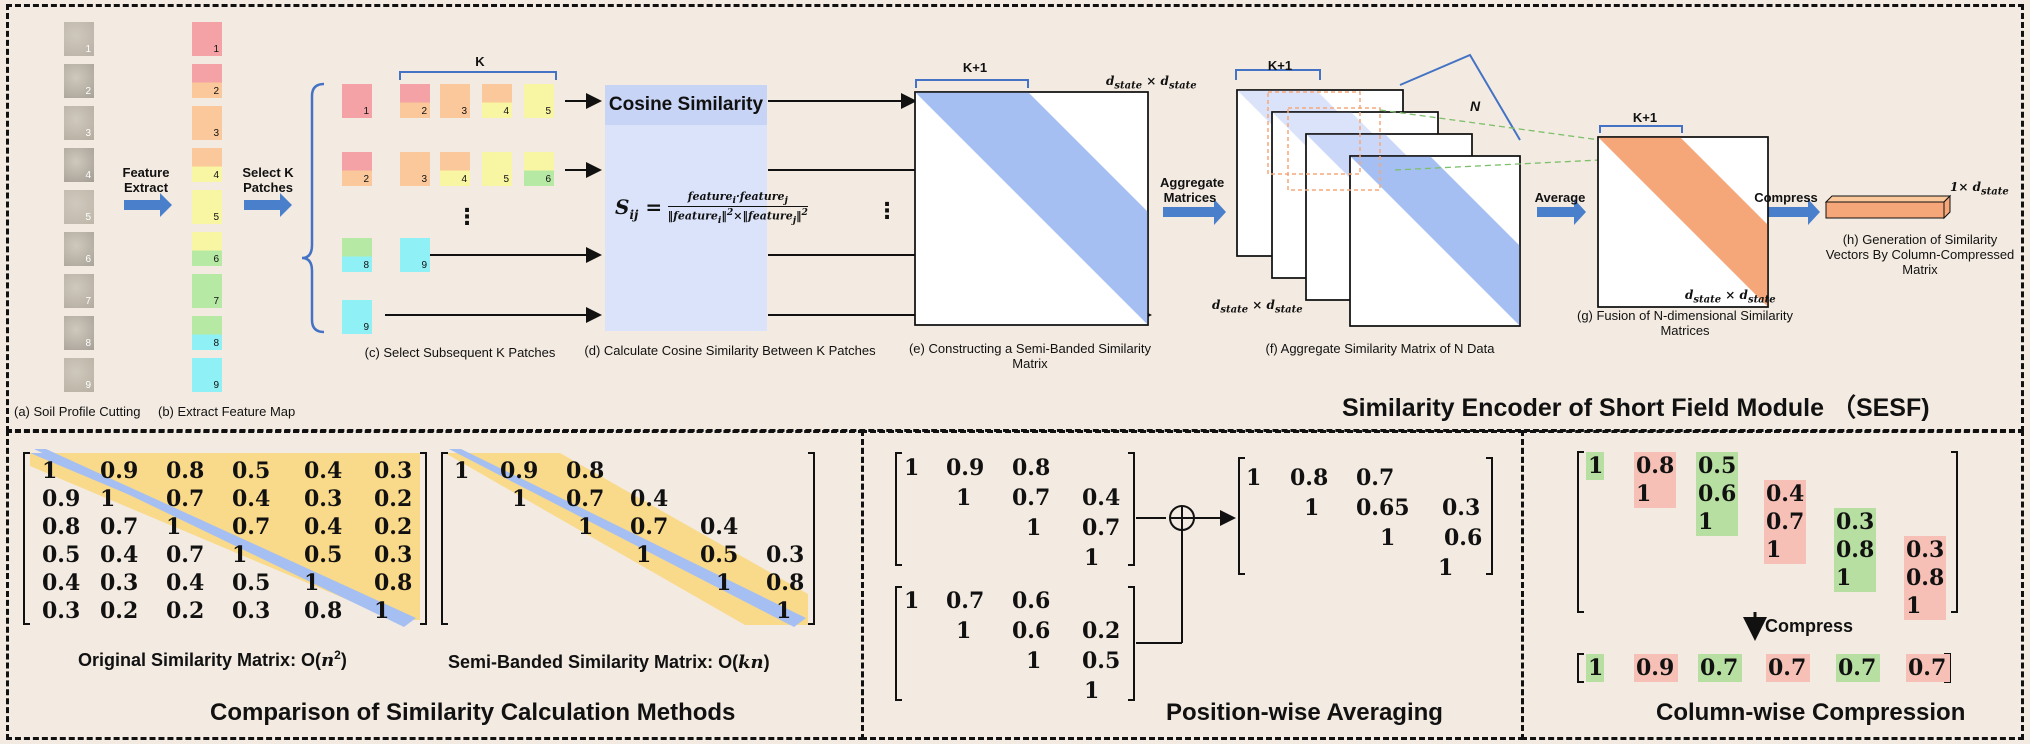 This screenshot has width=2030, height=744. I want to click on select-k-arrow, so click(268, 205).